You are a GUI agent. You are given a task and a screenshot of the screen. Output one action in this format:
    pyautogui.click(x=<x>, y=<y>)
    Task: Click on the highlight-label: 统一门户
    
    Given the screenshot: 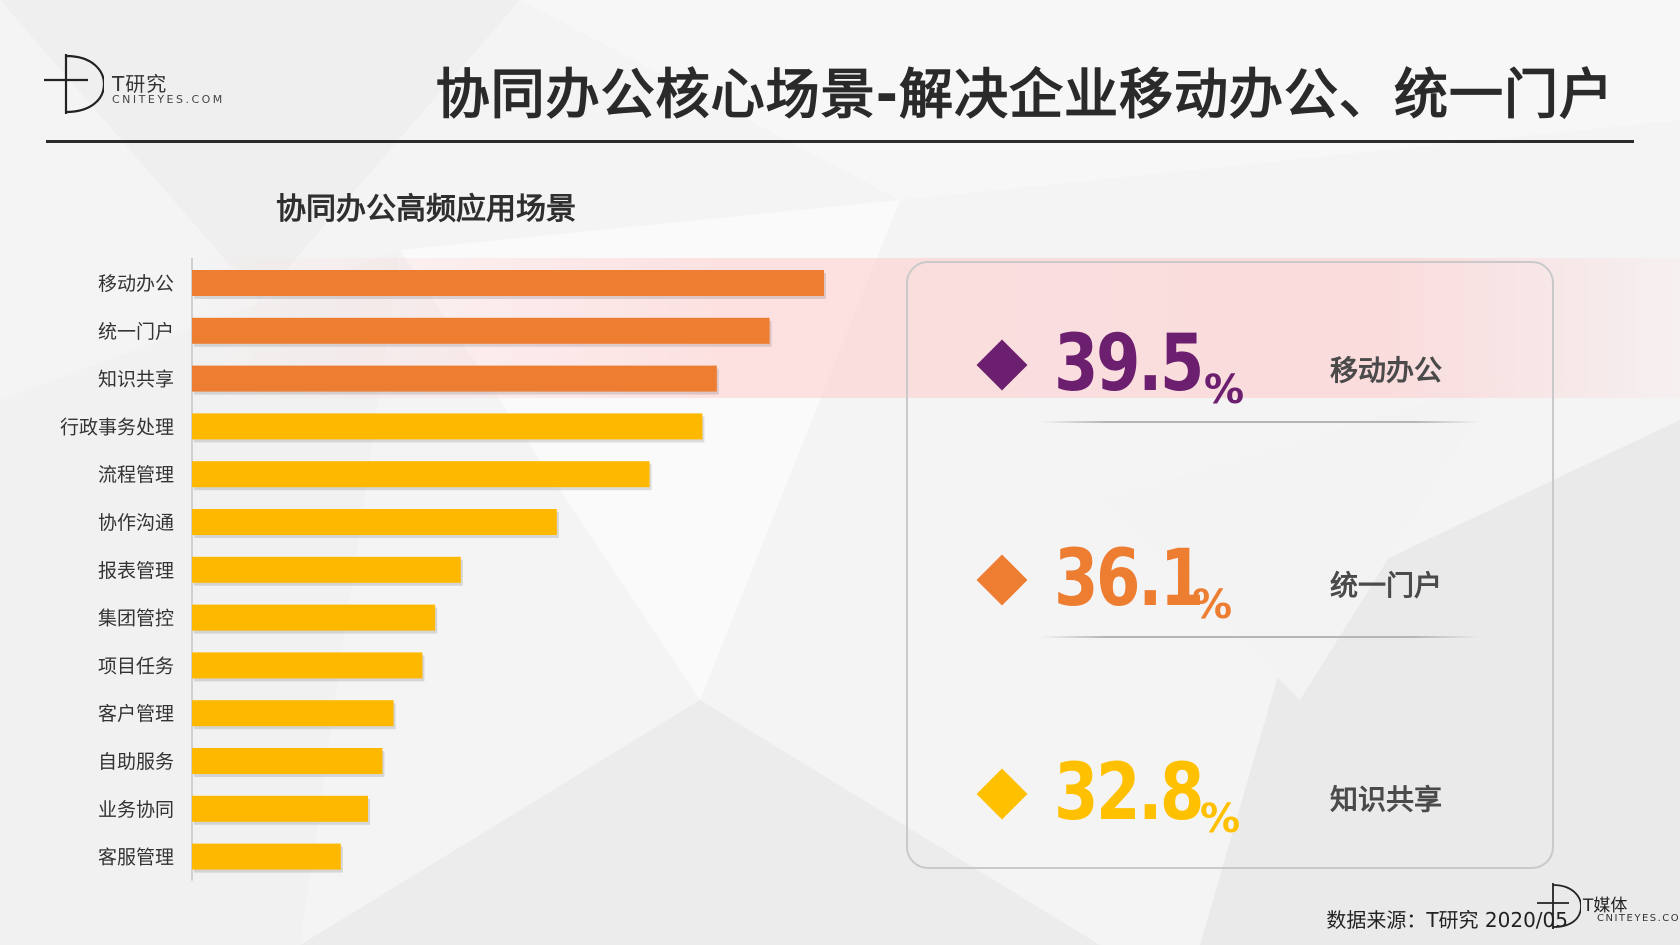 What is the action you would take?
    pyautogui.click(x=1386, y=585)
    